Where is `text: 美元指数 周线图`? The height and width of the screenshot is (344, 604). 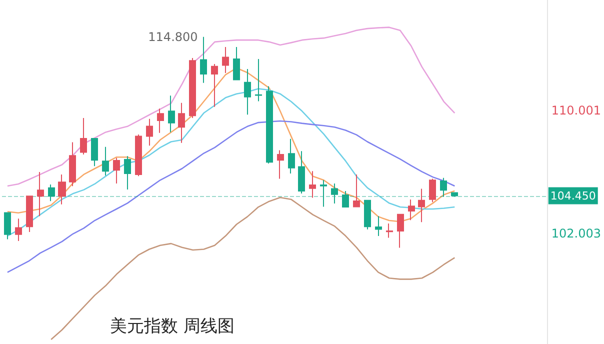
text: 美元指数 周线图 is located at coordinates (172, 326).